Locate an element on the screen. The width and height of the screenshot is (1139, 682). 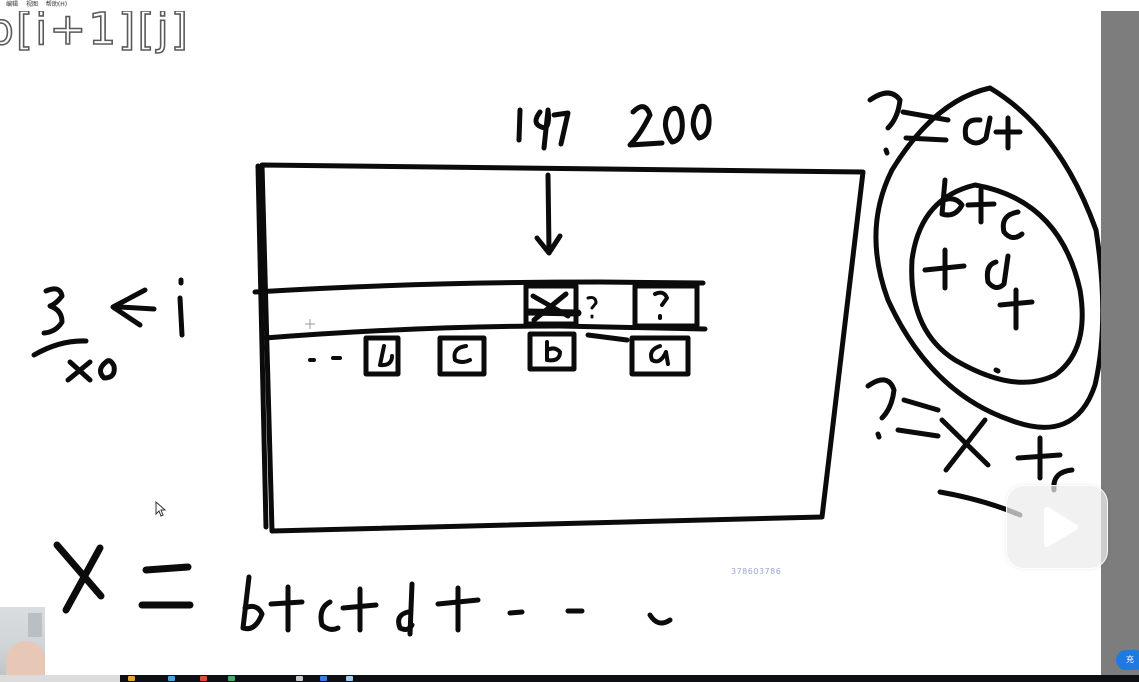
webcam-thumbnail is located at coordinates (22, 641).